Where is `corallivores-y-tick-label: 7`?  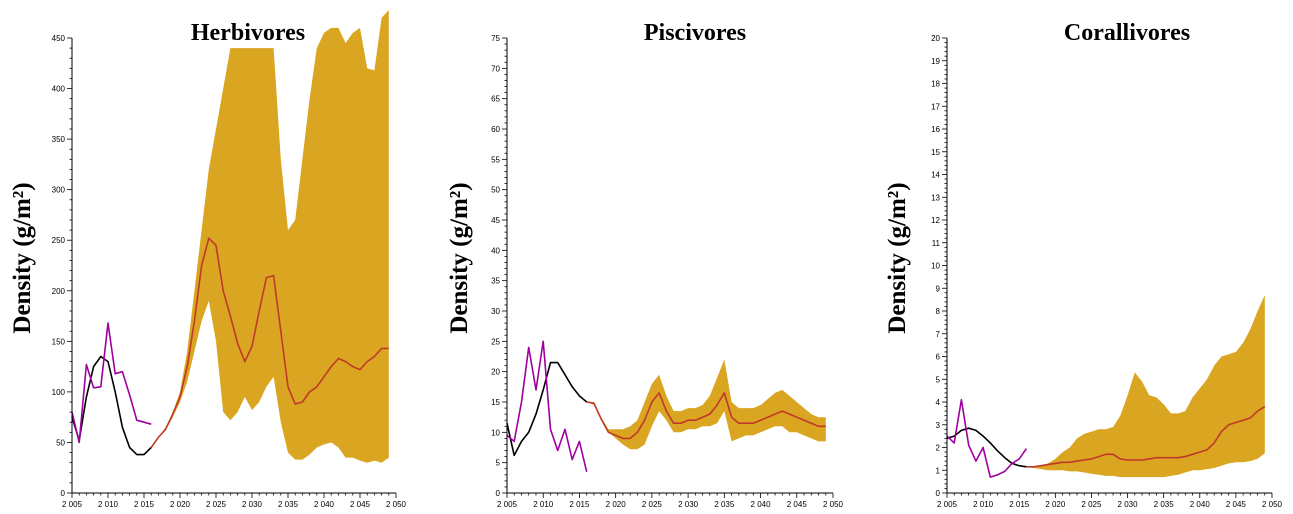
corallivores-y-tick-label: 7 is located at coordinates (938, 334).